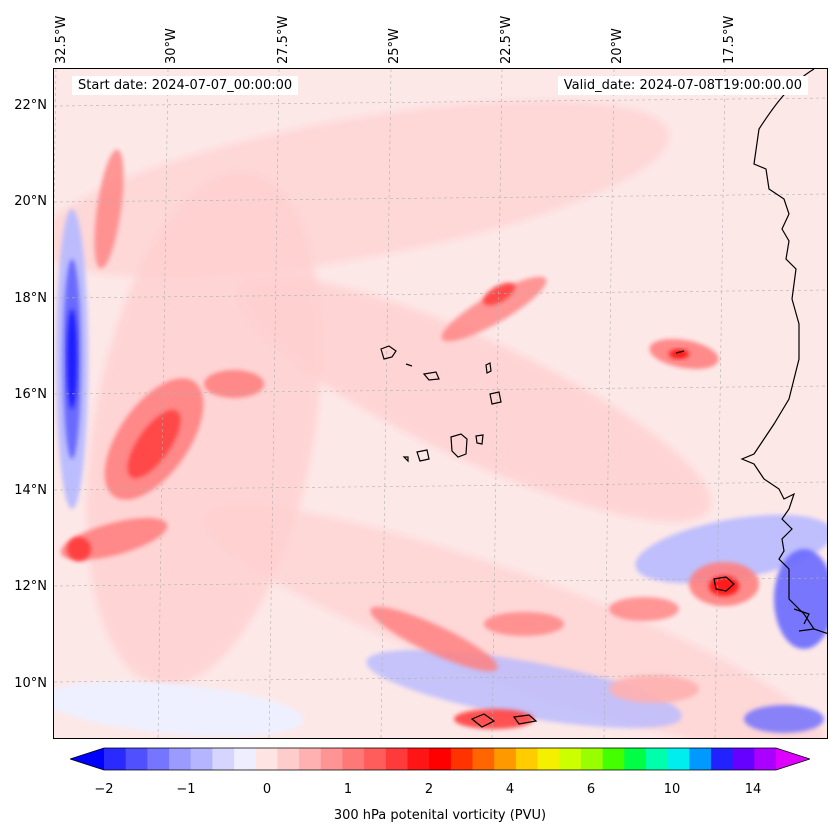 Image resolution: width=837 pixels, height=836 pixels. I want to click on pv-patch-se, so click(654, 689).